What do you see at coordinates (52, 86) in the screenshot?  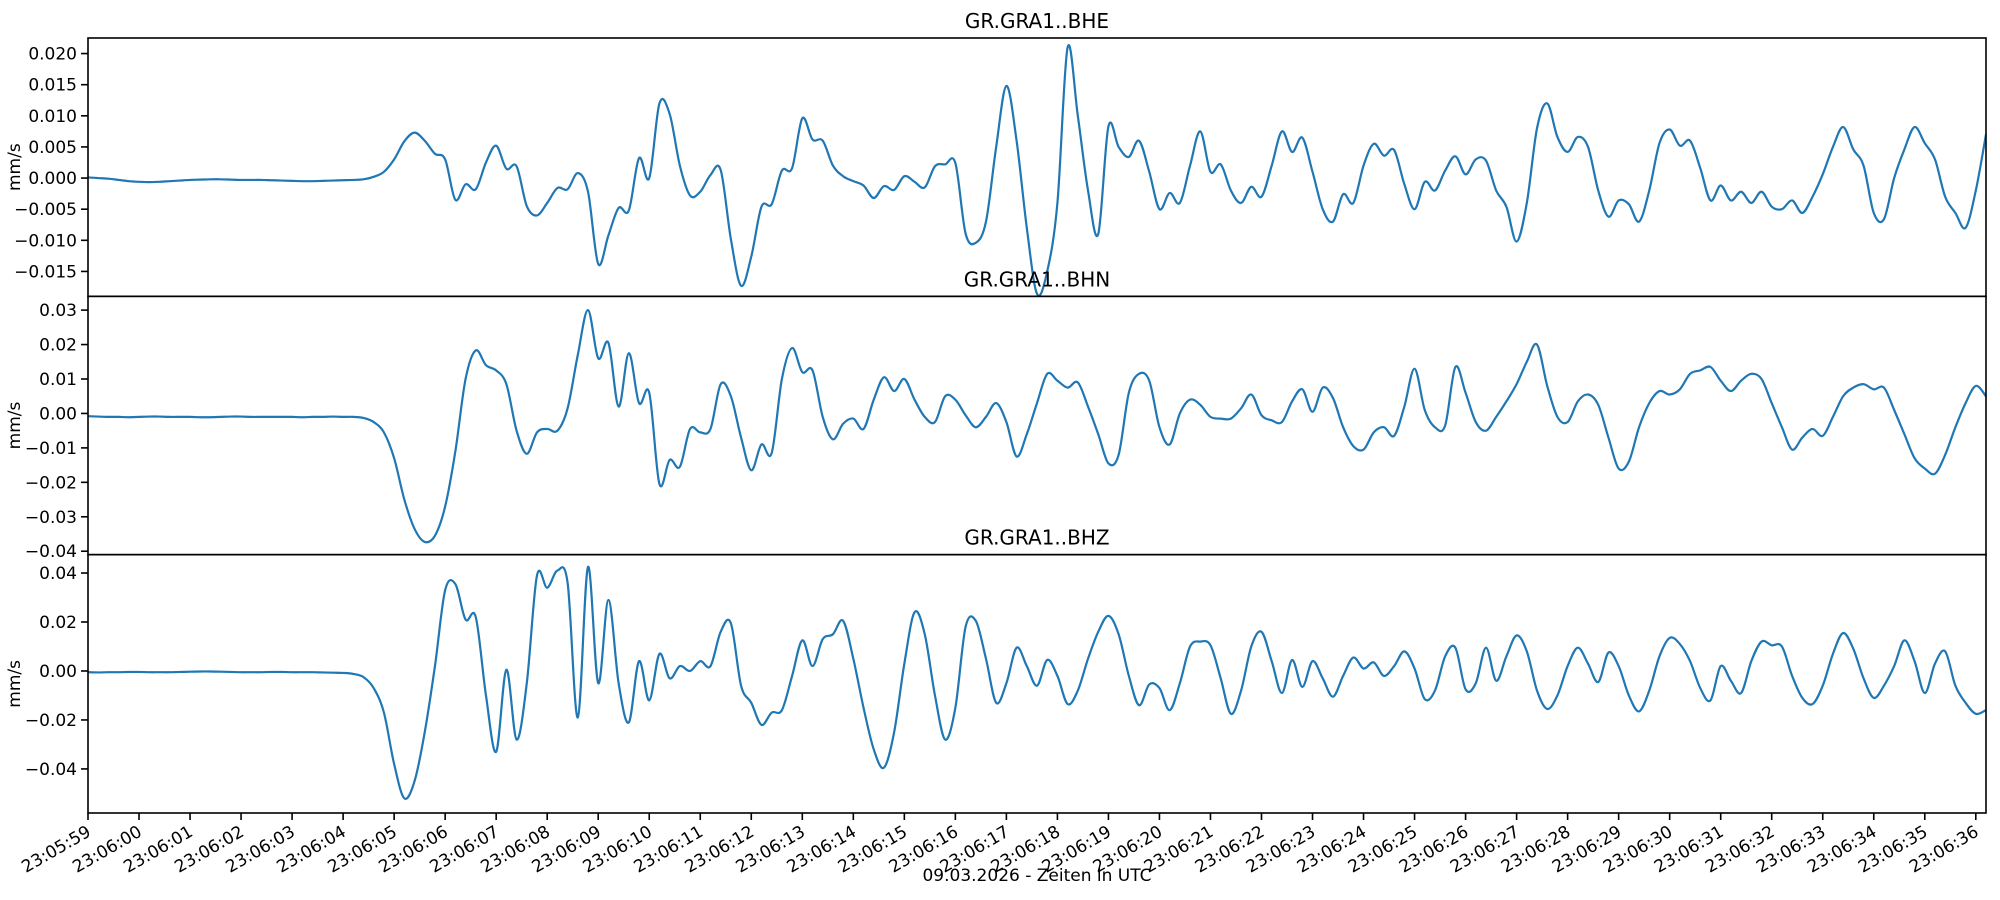 I see `y-tick-label: 0.015` at bounding box center [52, 86].